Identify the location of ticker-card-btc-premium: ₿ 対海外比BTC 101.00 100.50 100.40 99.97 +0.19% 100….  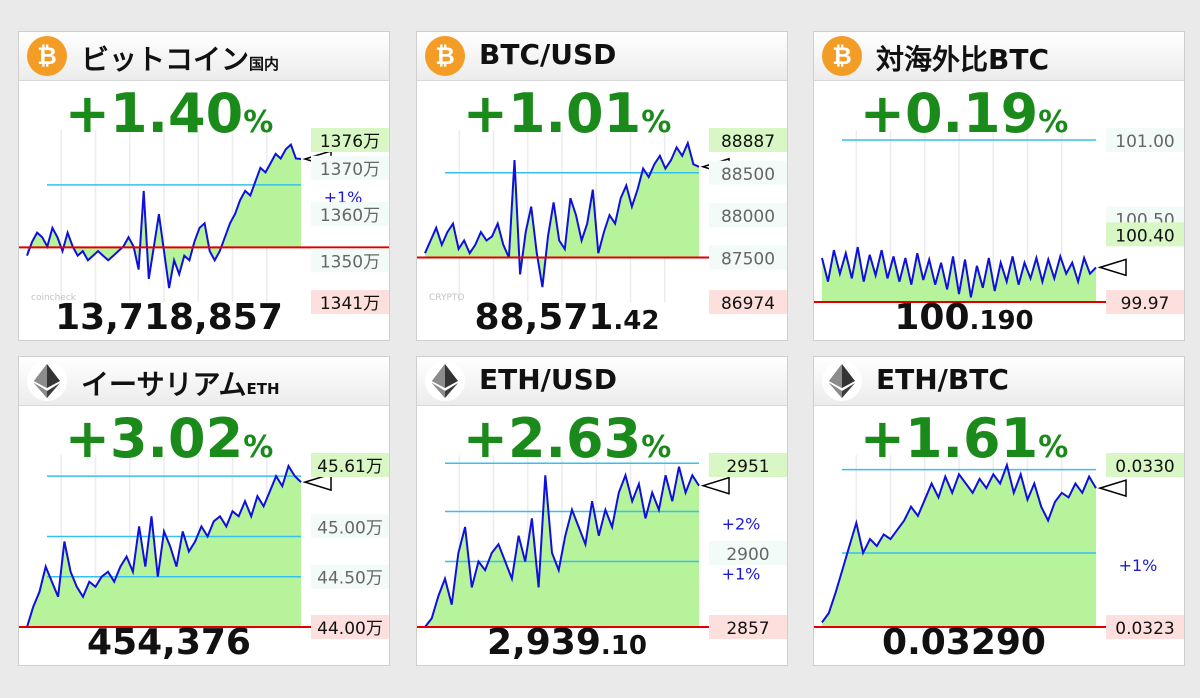
(999, 186).